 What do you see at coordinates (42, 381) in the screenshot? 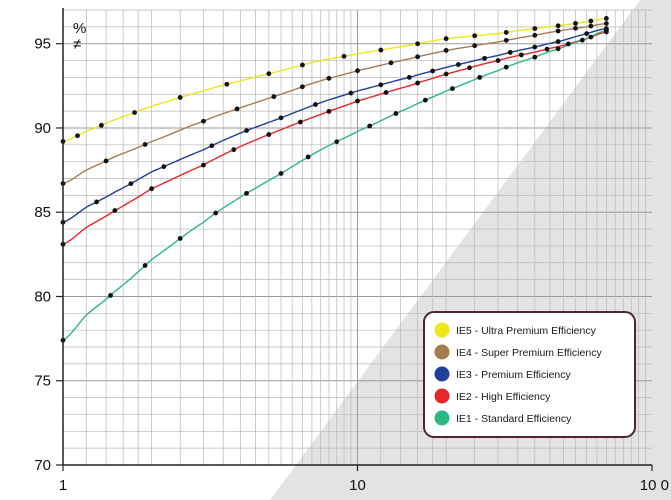
I see `y-tick-label: 75` at bounding box center [42, 381].